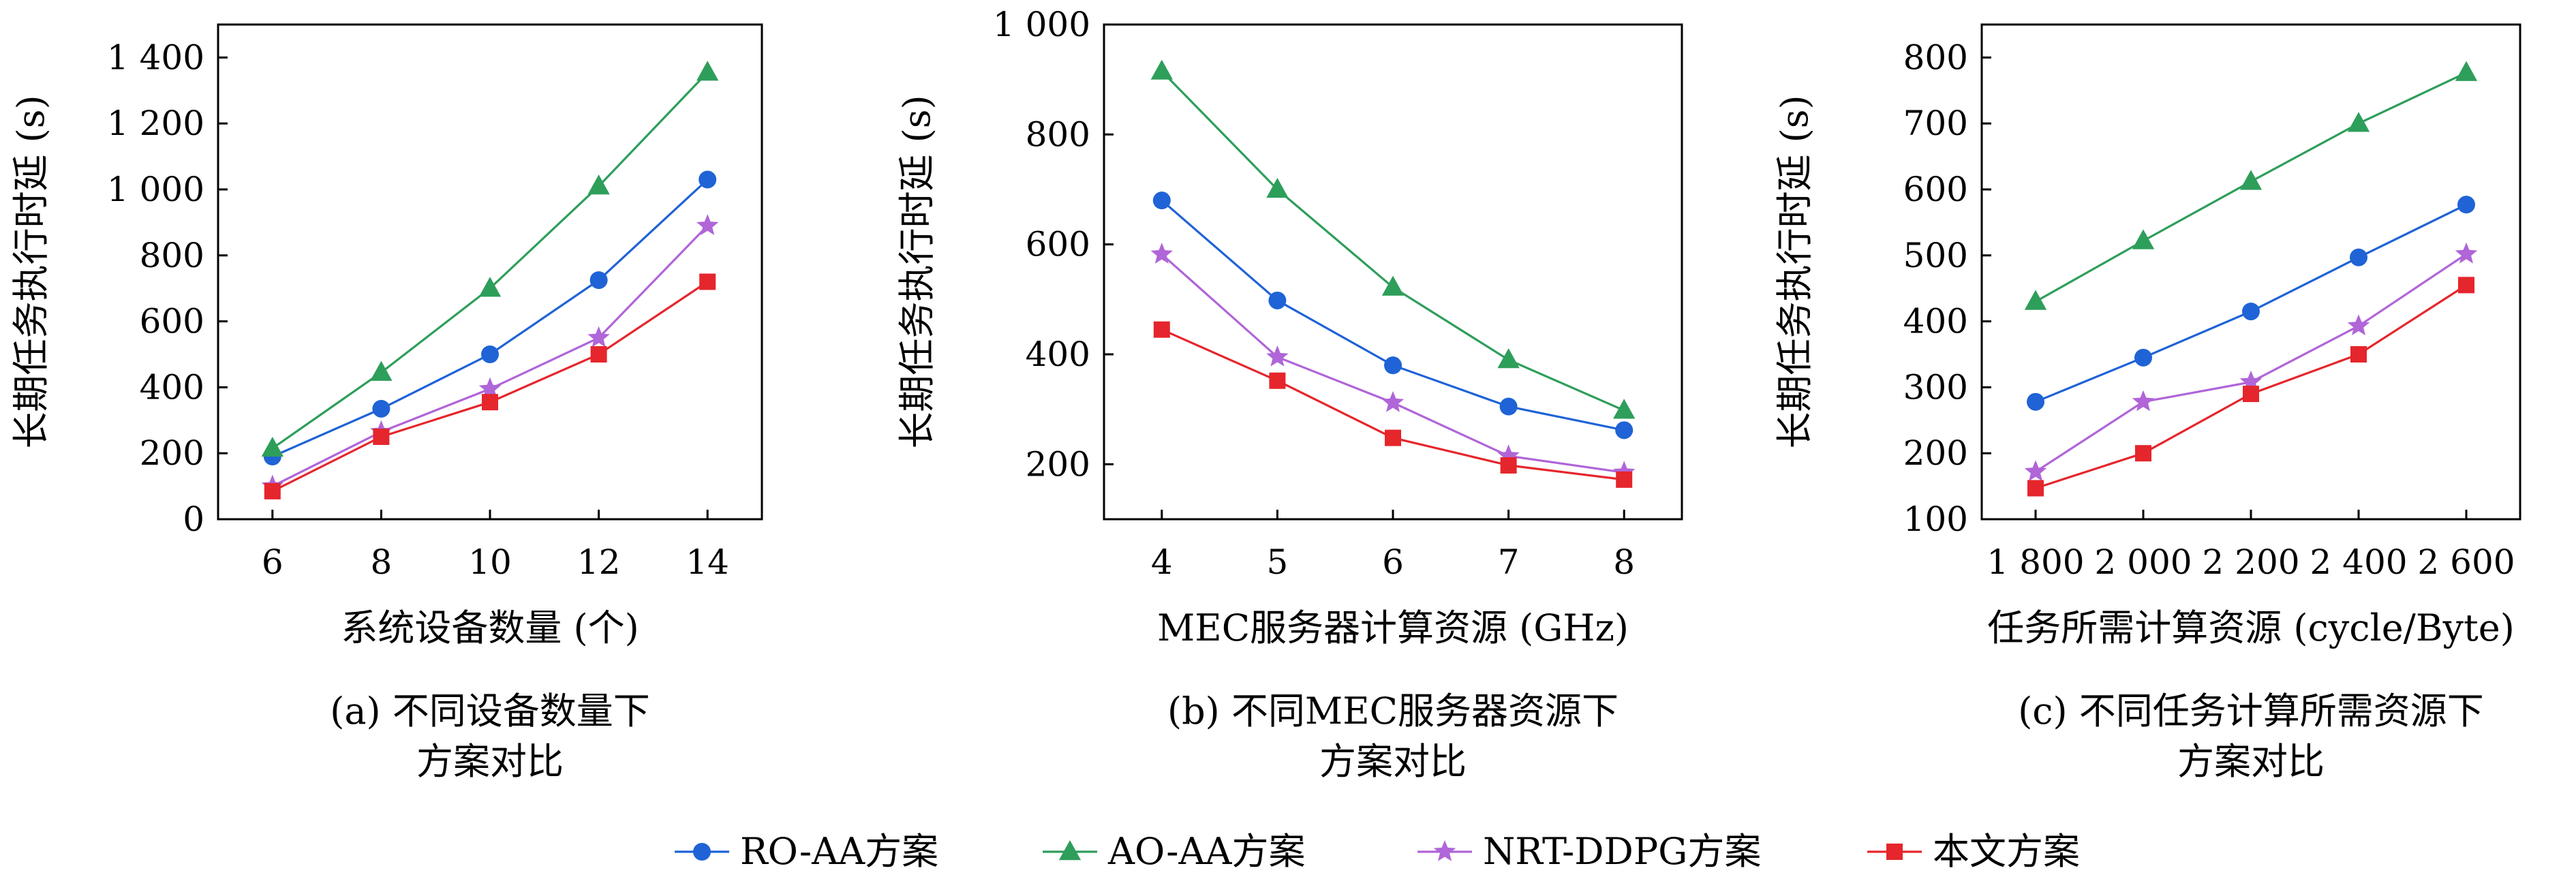 The image size is (2576, 879). I want to click on x-tick-label: 14, so click(707, 562).